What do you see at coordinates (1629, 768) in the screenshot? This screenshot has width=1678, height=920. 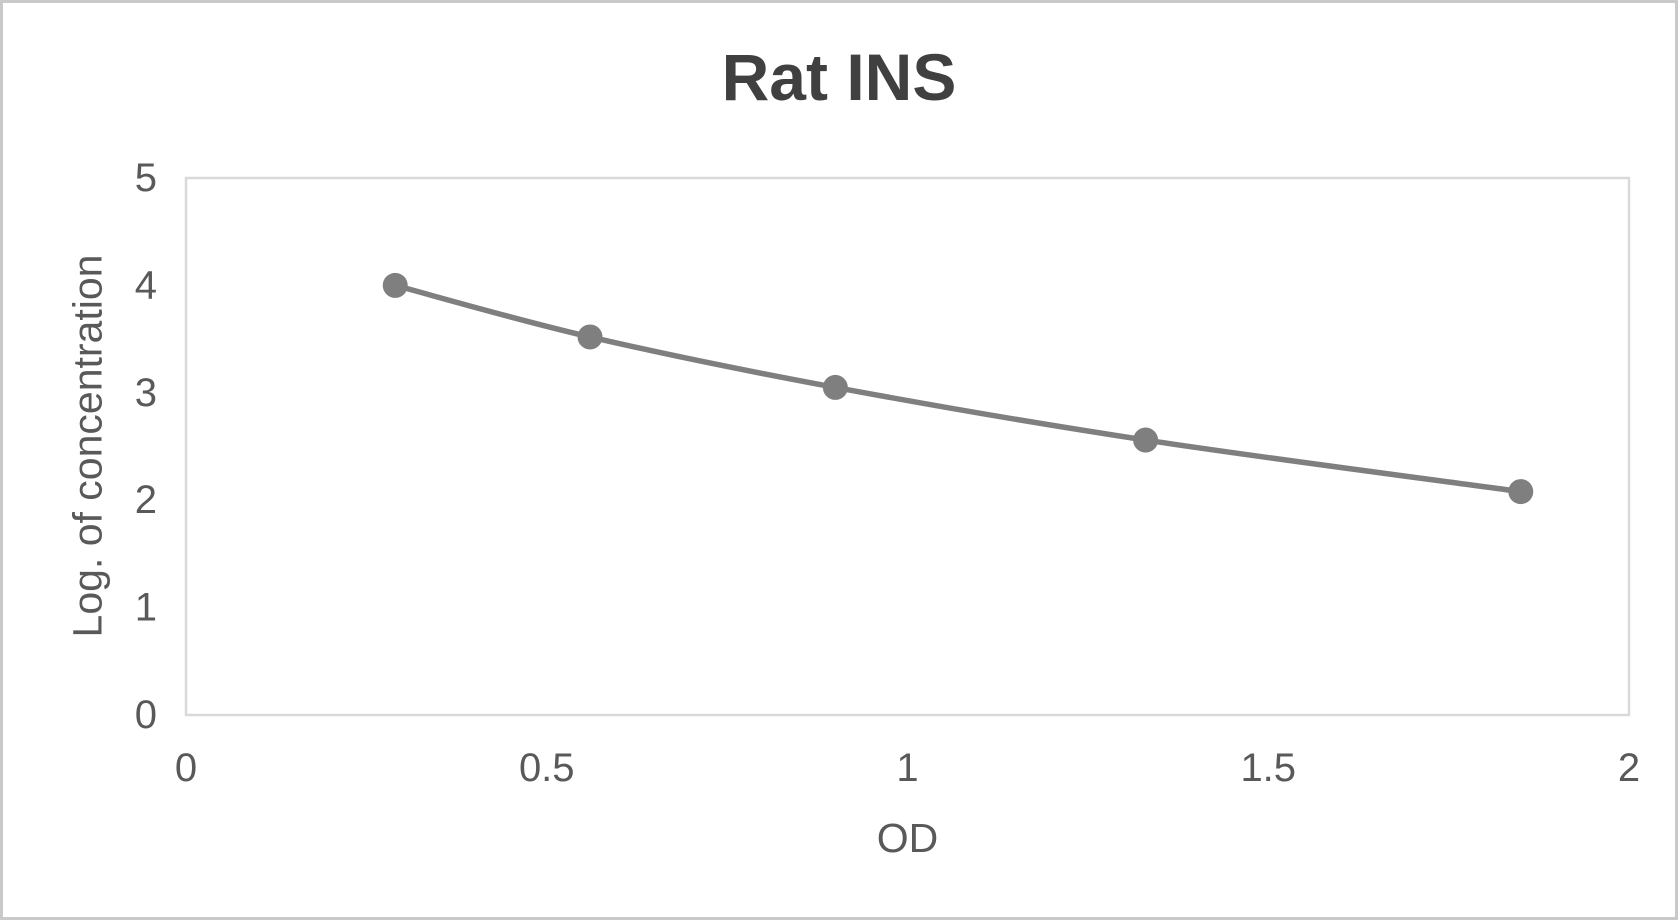 I see `x-tick-label: 2` at bounding box center [1629, 768].